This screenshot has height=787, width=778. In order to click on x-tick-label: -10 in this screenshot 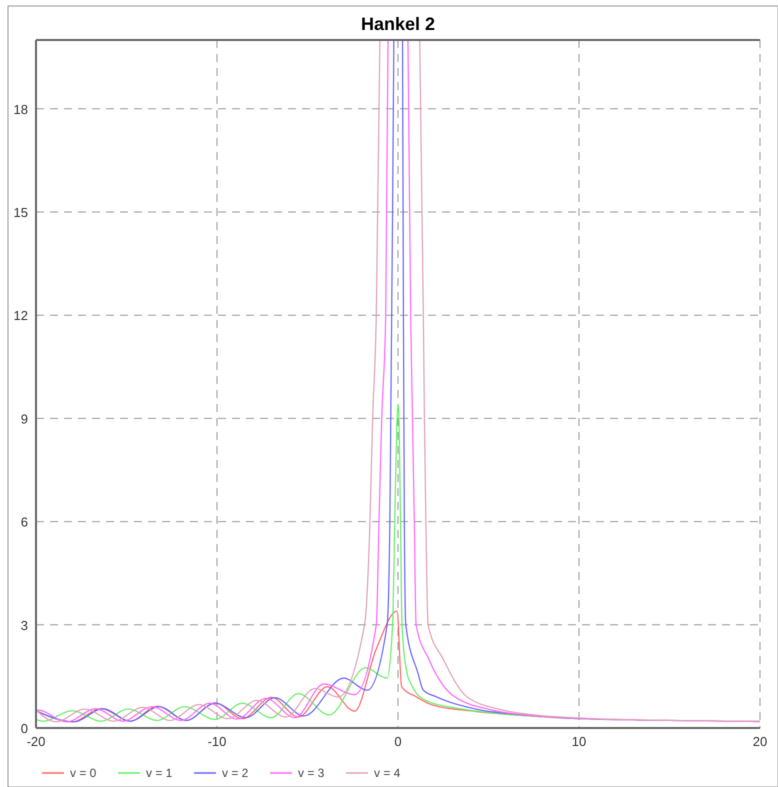, I will do `click(217, 741)`.